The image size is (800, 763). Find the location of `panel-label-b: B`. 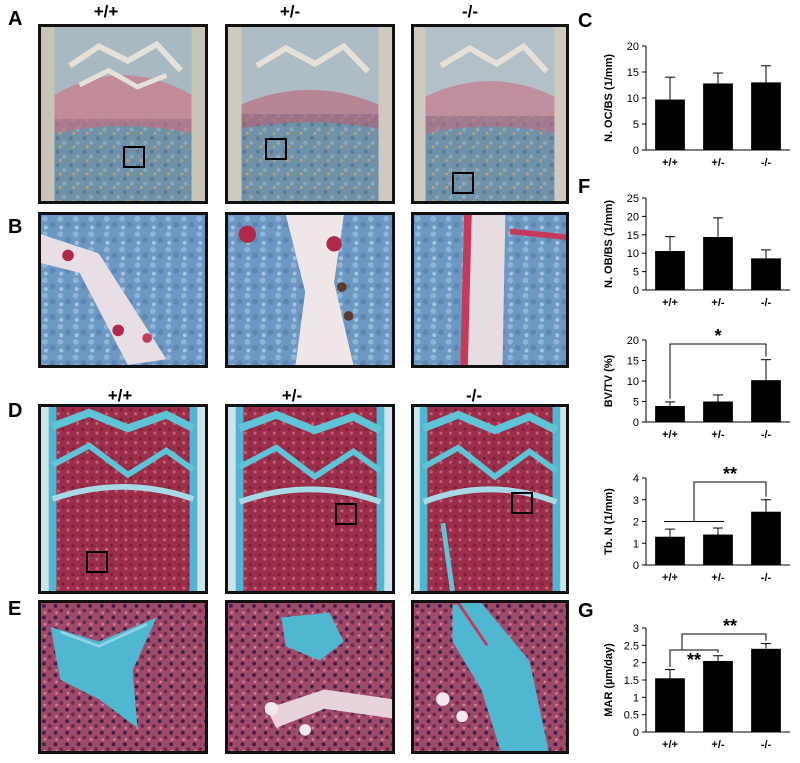

panel-label-b: B is located at coordinates (15, 227).